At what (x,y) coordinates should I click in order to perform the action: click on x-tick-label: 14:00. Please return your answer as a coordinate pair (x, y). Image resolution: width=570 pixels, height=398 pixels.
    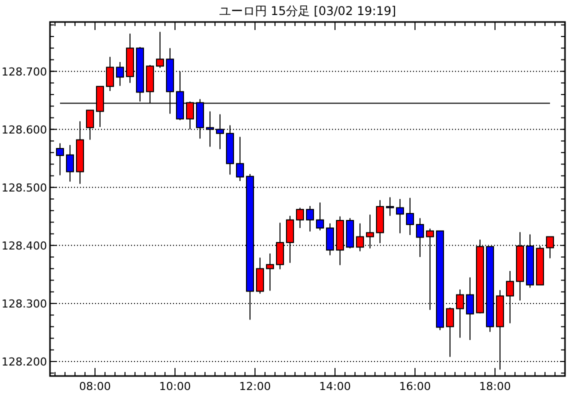
    Looking at the image, I should click on (335, 386).